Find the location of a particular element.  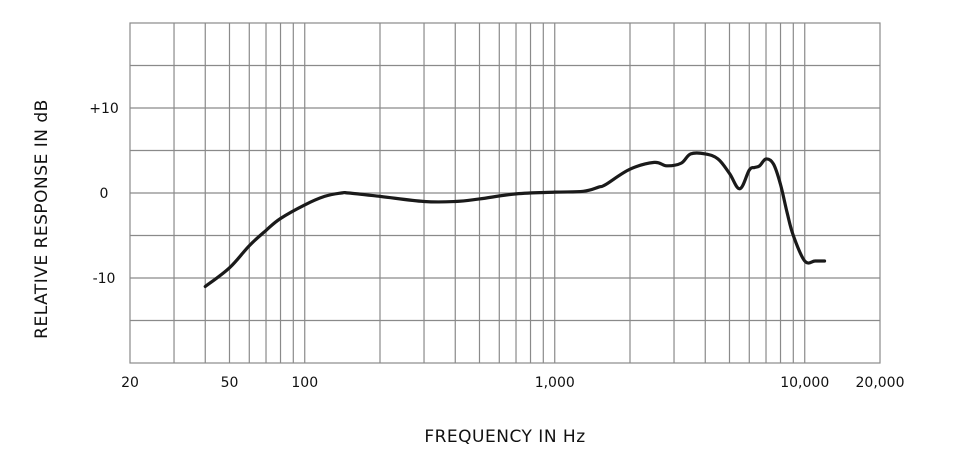

y-tick-label: 0 is located at coordinates (104, 194).